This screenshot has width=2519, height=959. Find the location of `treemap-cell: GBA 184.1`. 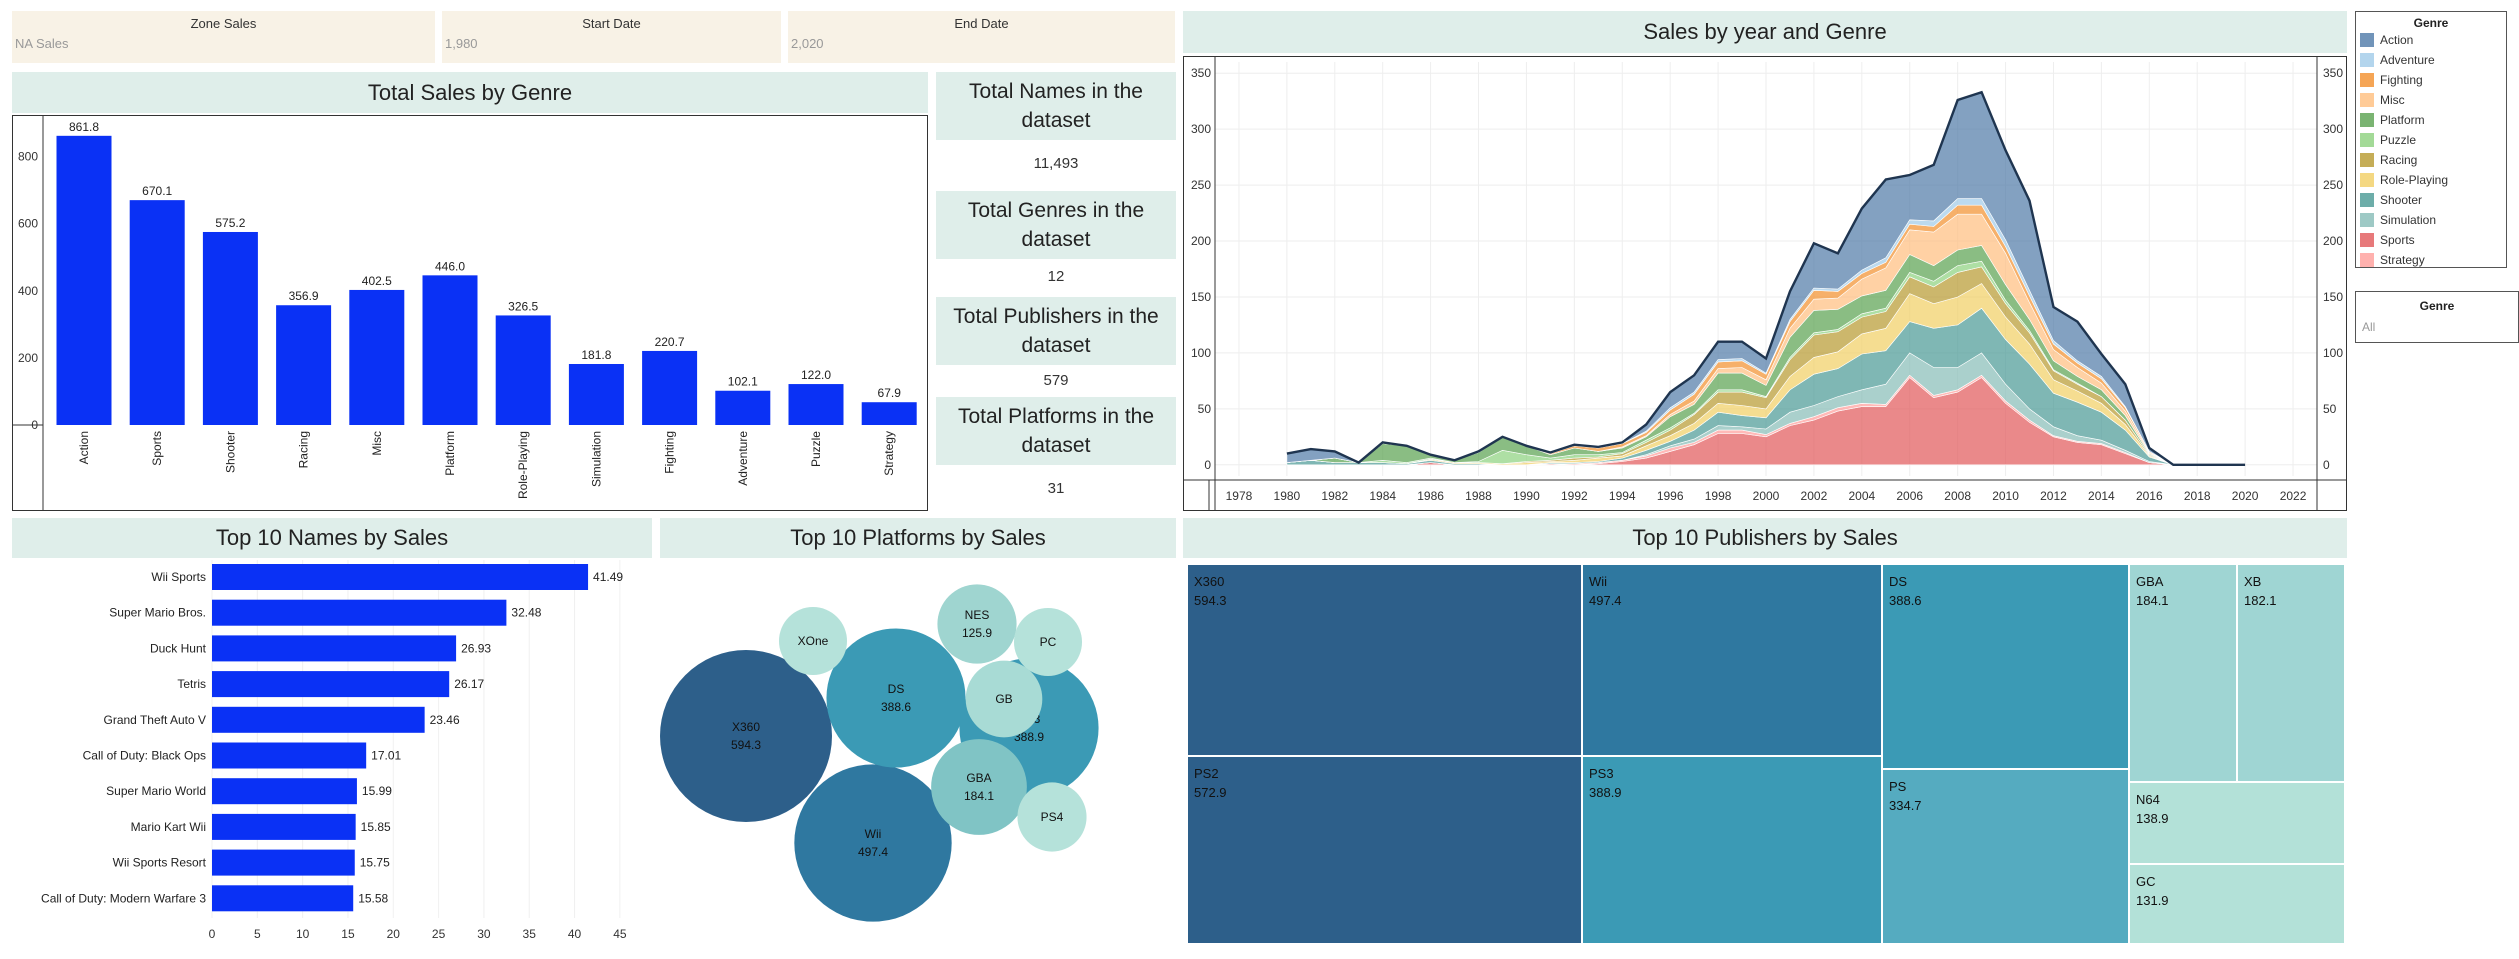

treemap-cell: GBA 184.1 is located at coordinates (2183, 673).